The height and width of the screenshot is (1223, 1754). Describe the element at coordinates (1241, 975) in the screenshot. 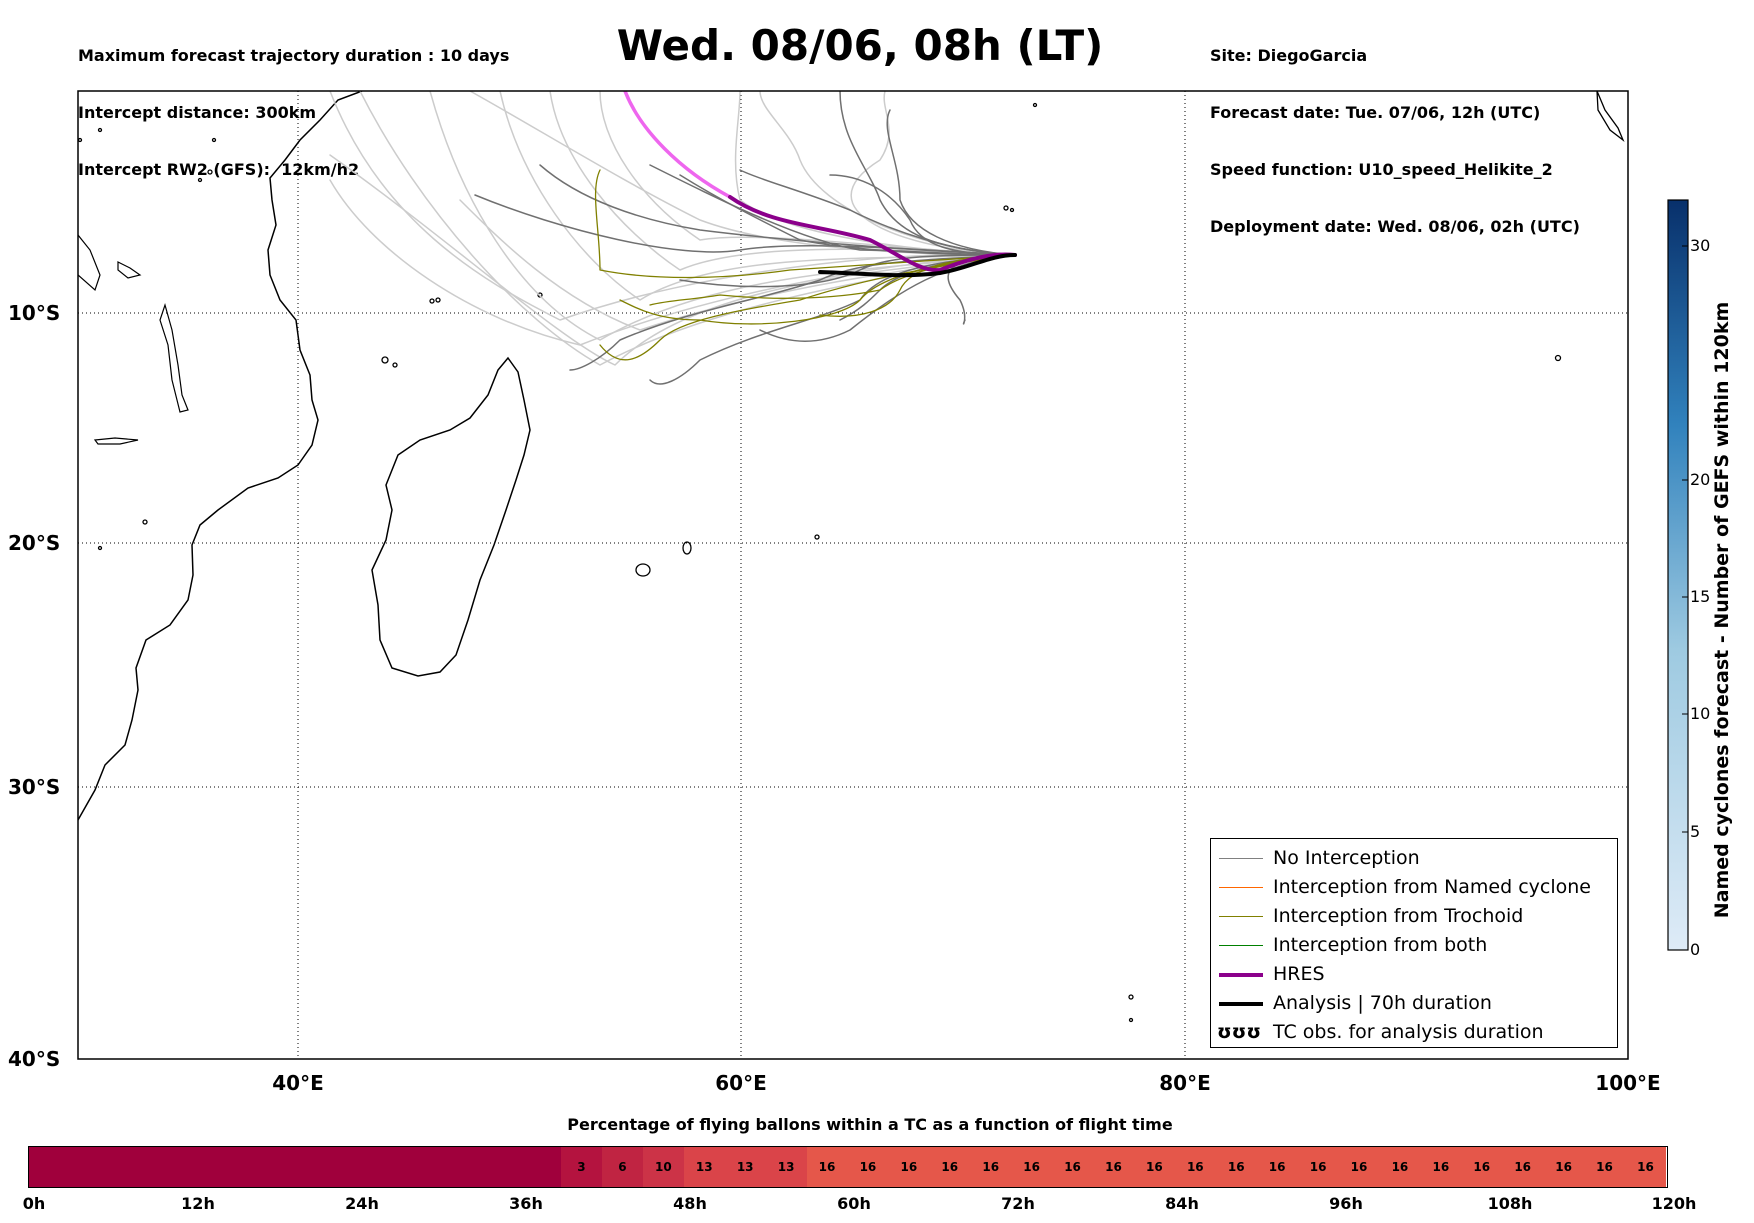

I see `legend-line-hres` at that location.